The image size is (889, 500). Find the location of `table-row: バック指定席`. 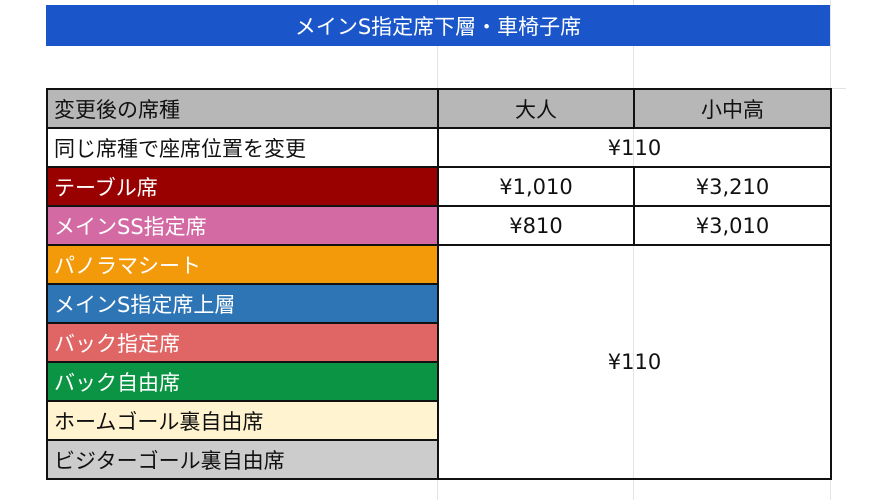

table-row: バック指定席 is located at coordinates (438, 342).